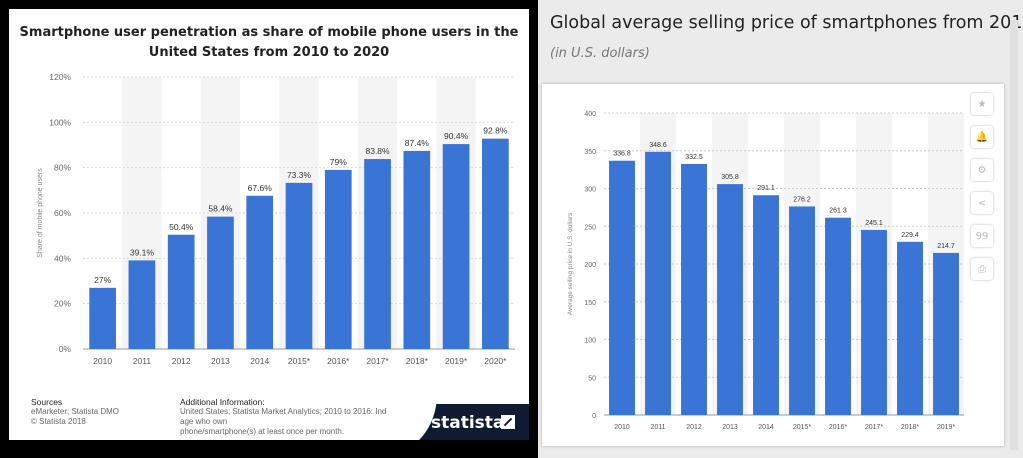  Describe the element at coordinates (62, 168) in the screenshot. I see `y-tick-label: 80%` at that location.